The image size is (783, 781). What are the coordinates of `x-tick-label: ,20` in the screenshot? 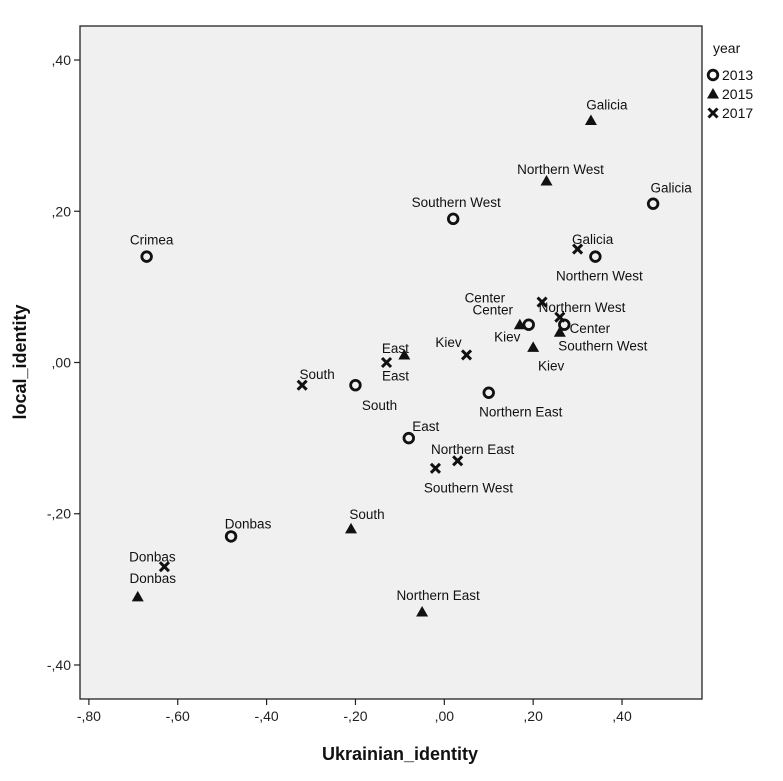 It's located at (533, 716).